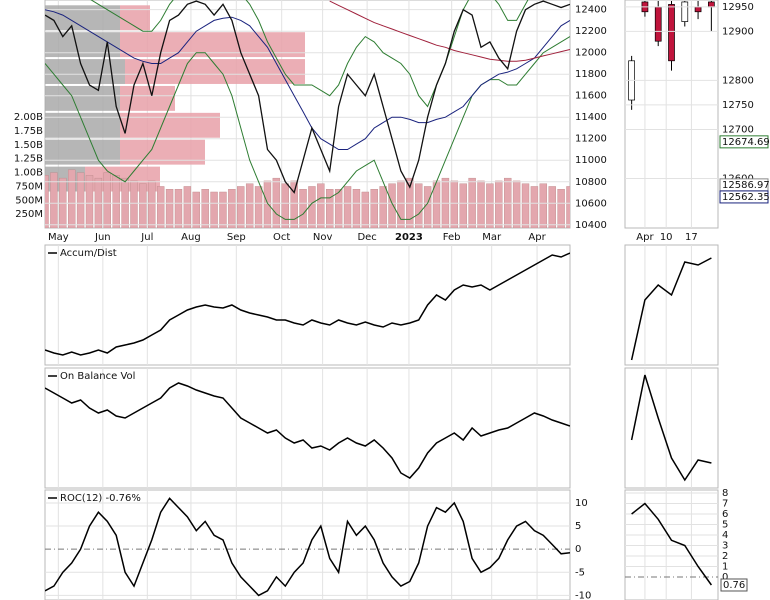 This screenshot has height=600, width=770. I want to click on zoom-obv-panel, so click(671, 428).